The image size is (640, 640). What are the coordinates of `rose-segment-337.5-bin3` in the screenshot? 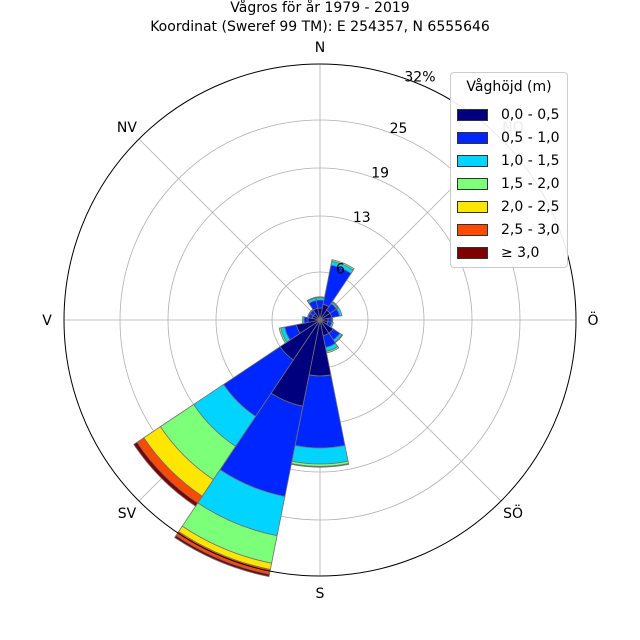 It's located at (311, 299).